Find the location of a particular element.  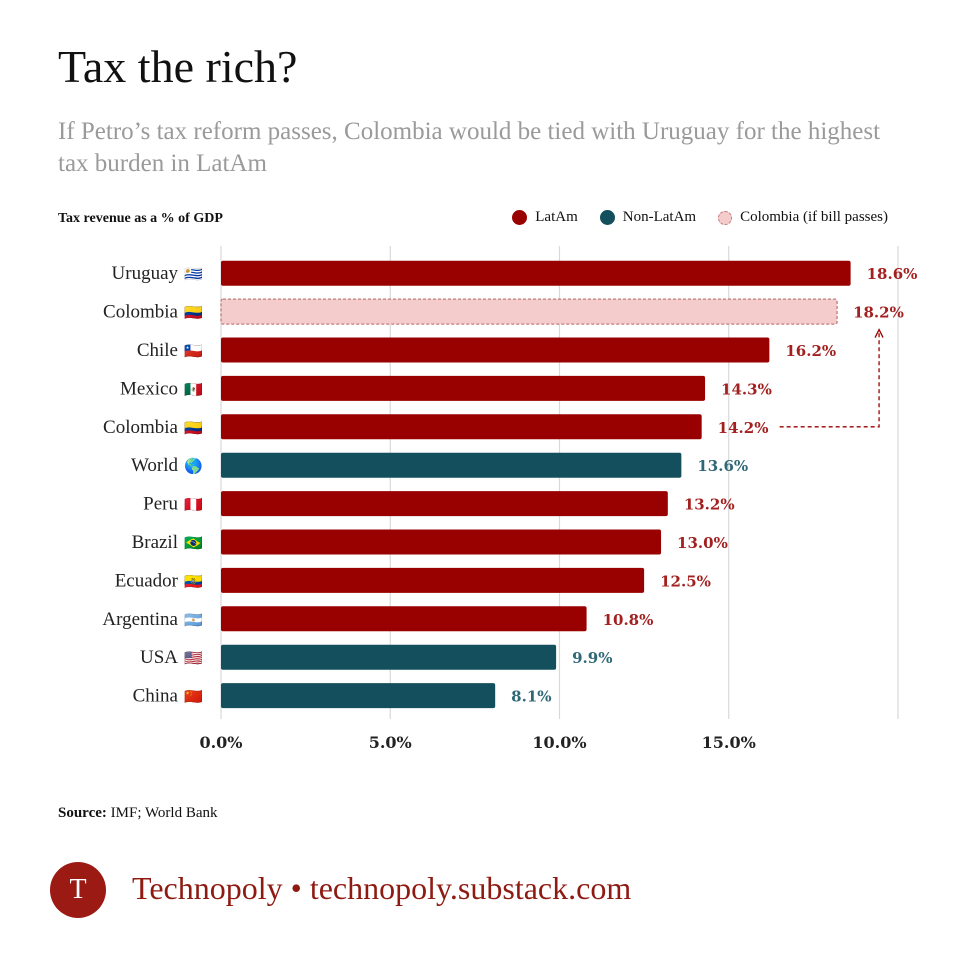

legend-item-nonlatam: Non-LatAm is located at coordinates (648, 217).